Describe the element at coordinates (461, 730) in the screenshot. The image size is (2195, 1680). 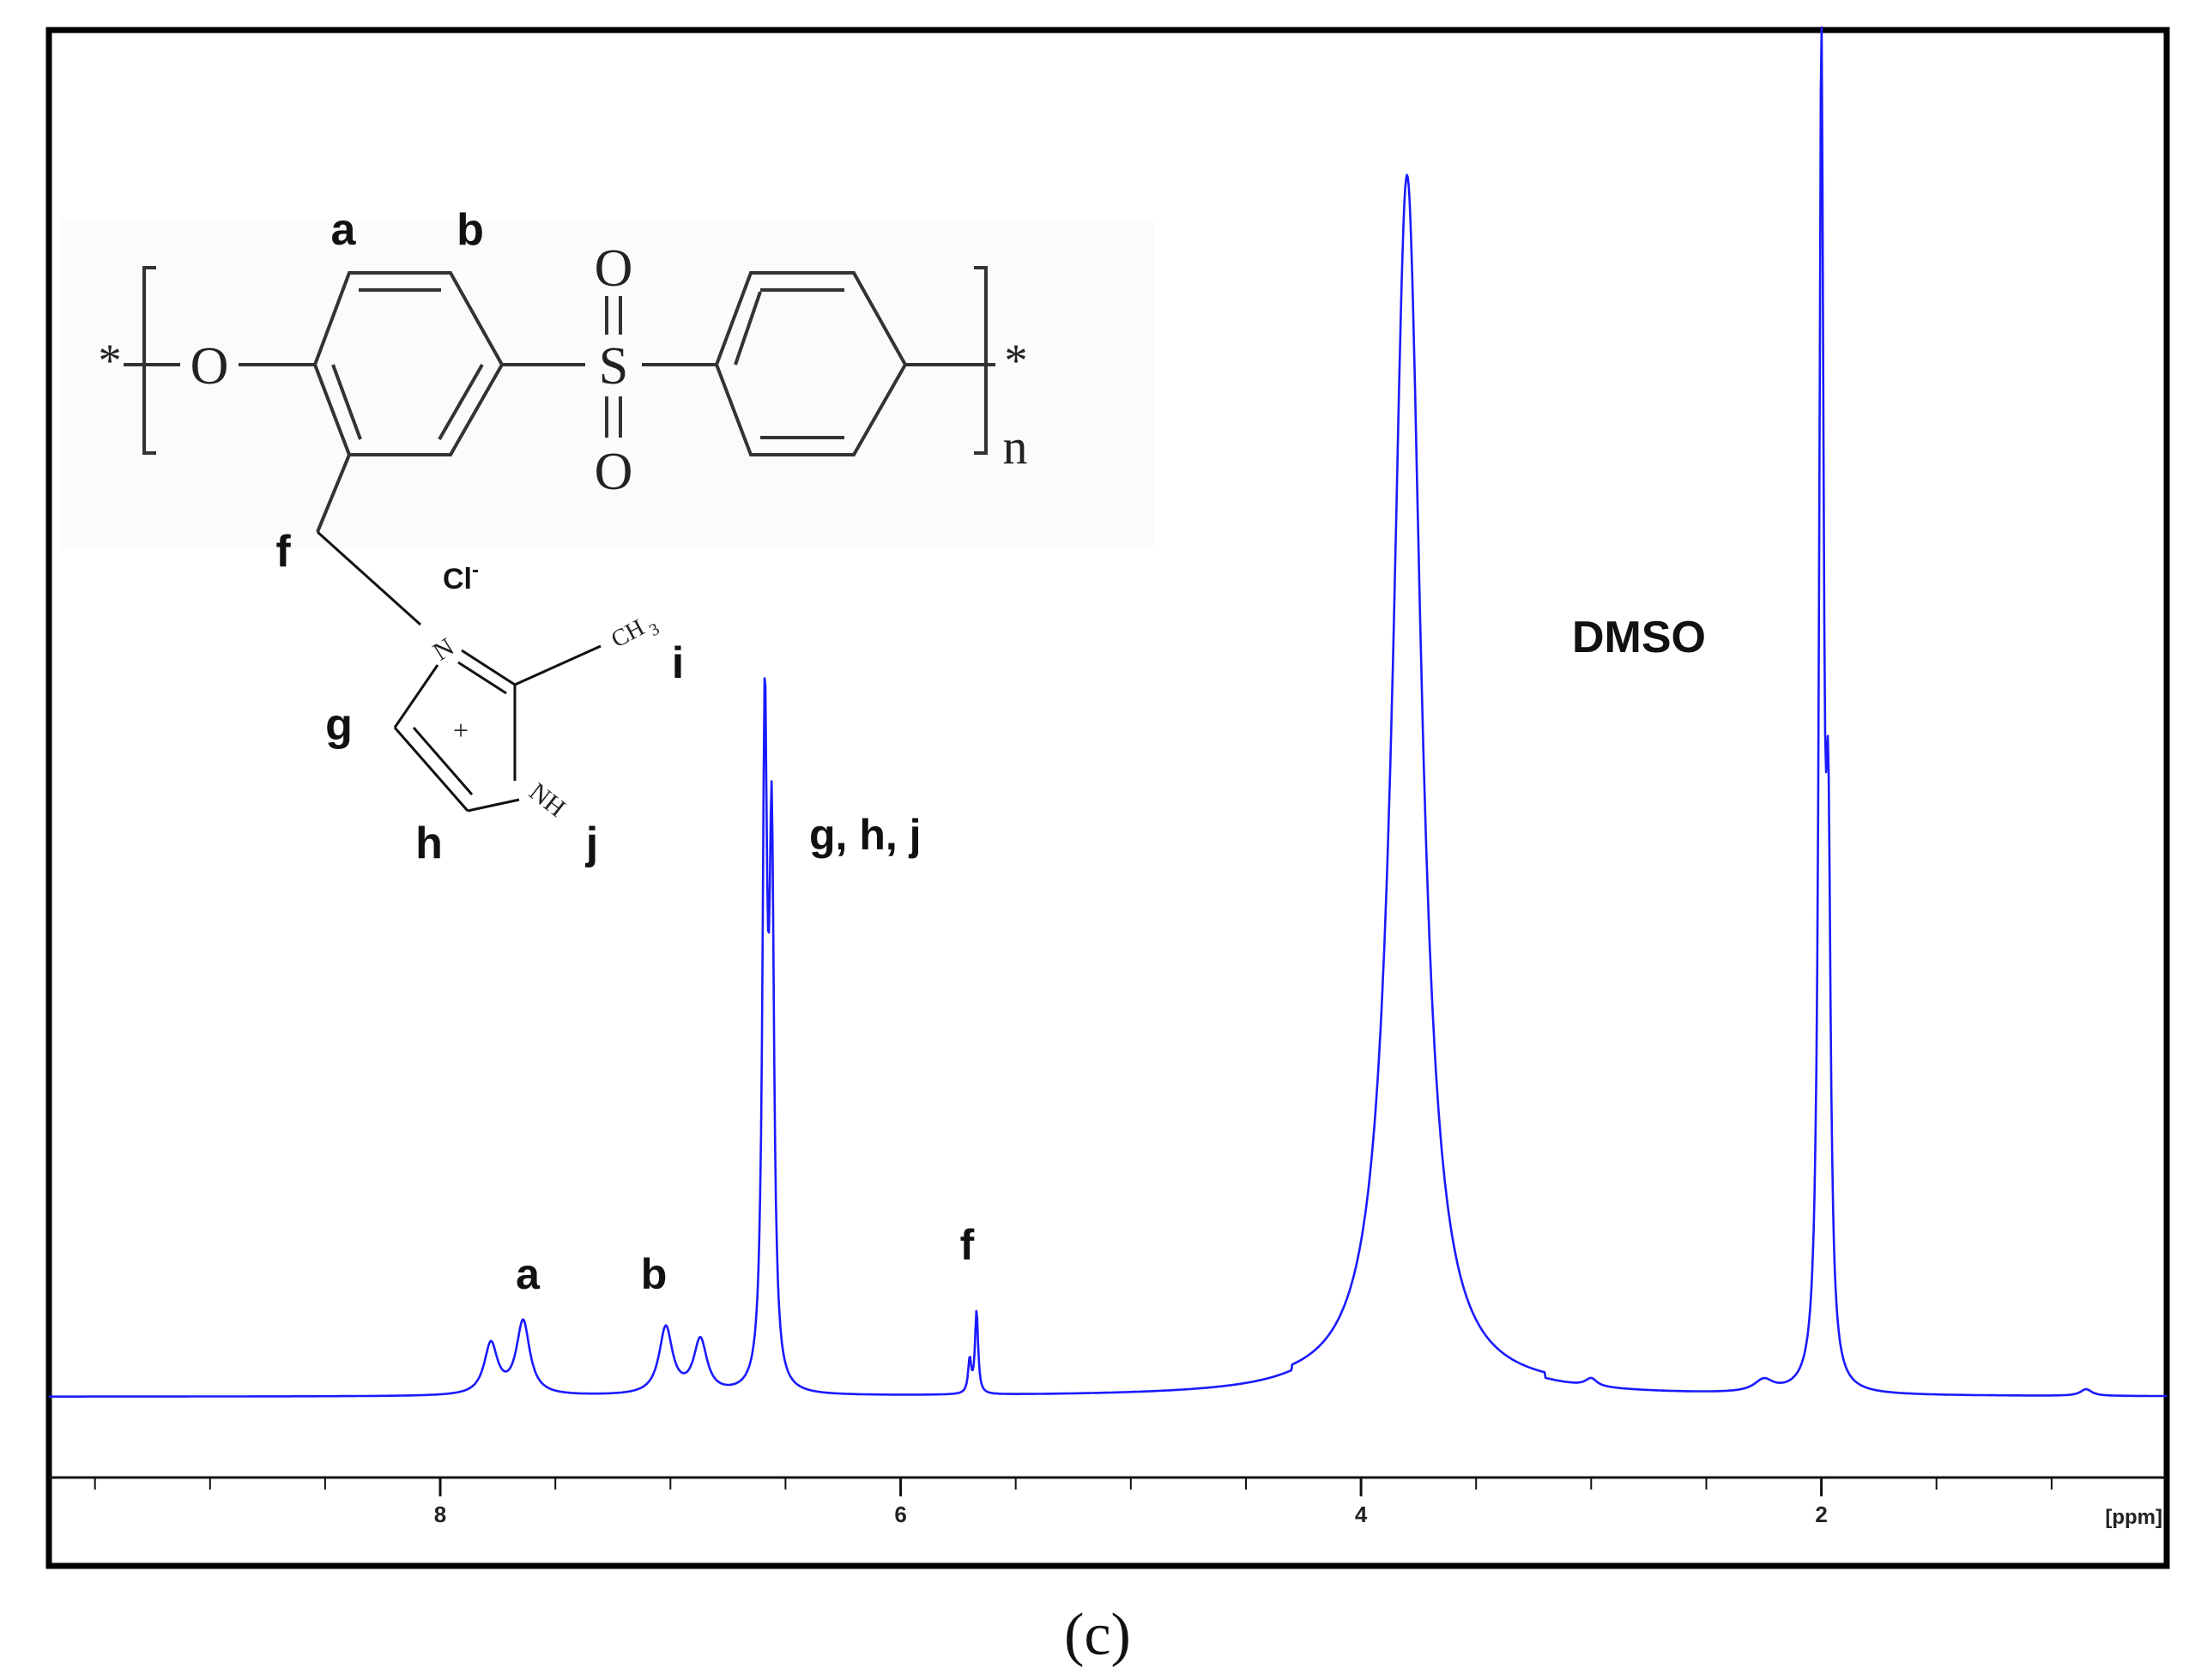
I see `ring-positive-charge: +` at that location.